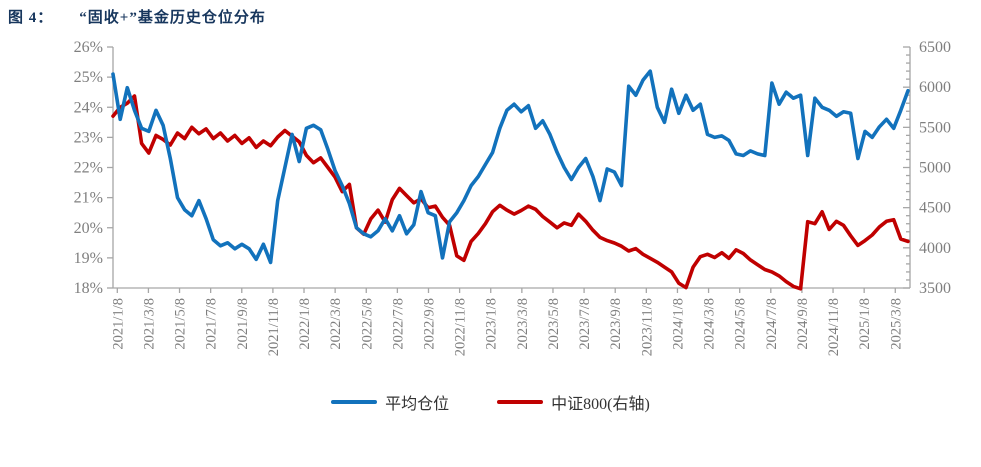  What do you see at coordinates (398, 324) in the screenshot?
I see `svg-text: 2022/7/8` at bounding box center [398, 324].